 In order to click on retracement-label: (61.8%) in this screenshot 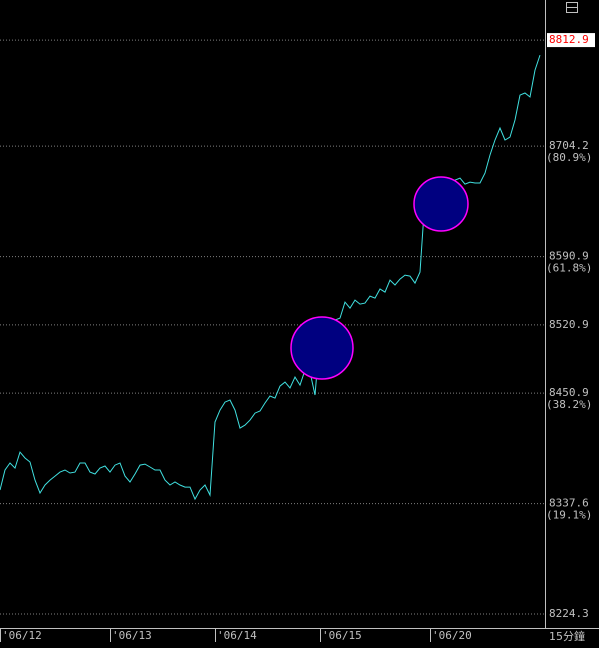, I will do `click(569, 268)`.